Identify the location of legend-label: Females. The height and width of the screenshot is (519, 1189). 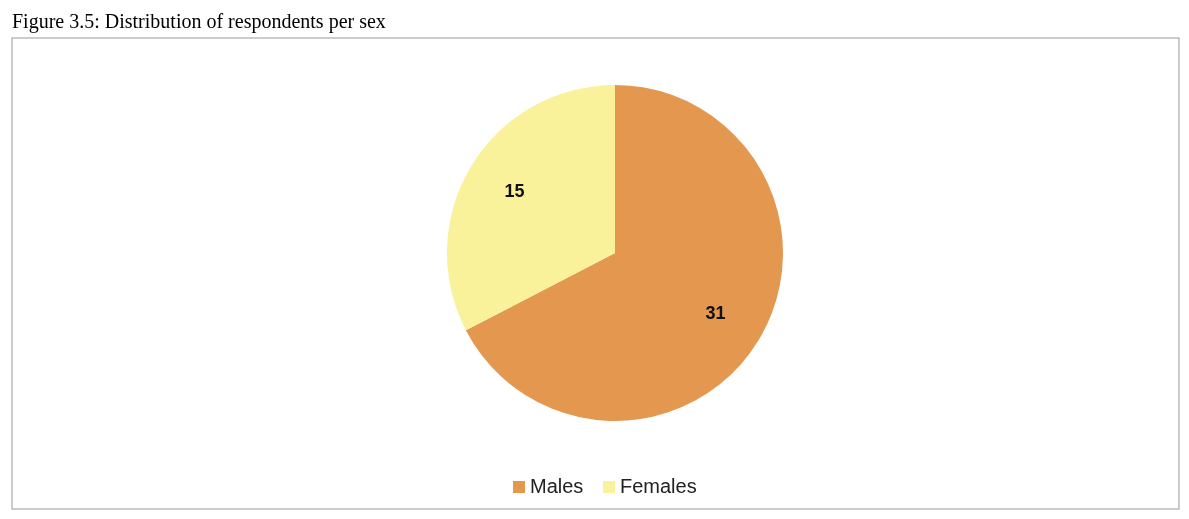
(658, 486).